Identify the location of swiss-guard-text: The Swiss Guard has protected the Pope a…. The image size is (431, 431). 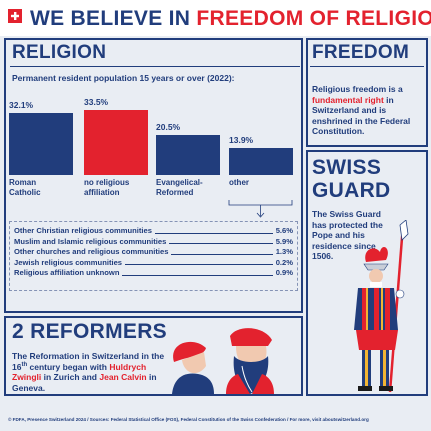
(347, 235).